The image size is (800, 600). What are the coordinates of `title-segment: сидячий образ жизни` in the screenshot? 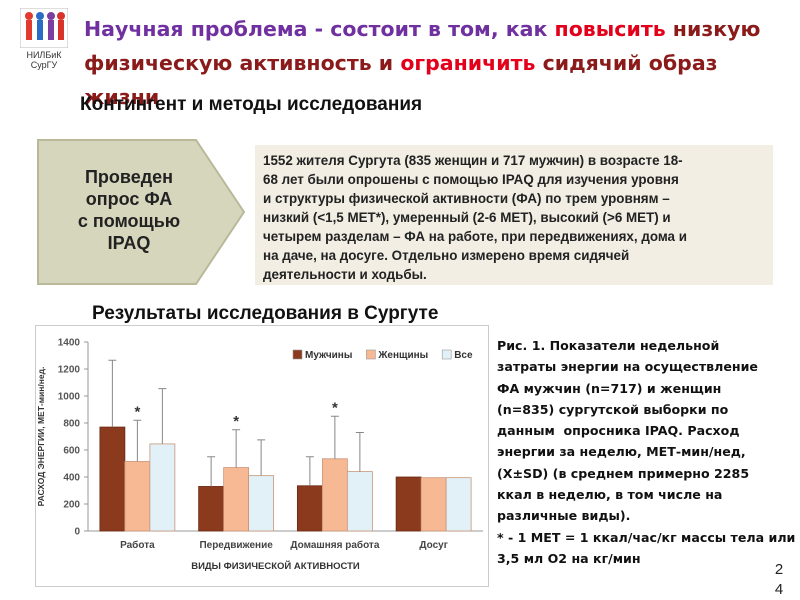 It's located at (401, 80).